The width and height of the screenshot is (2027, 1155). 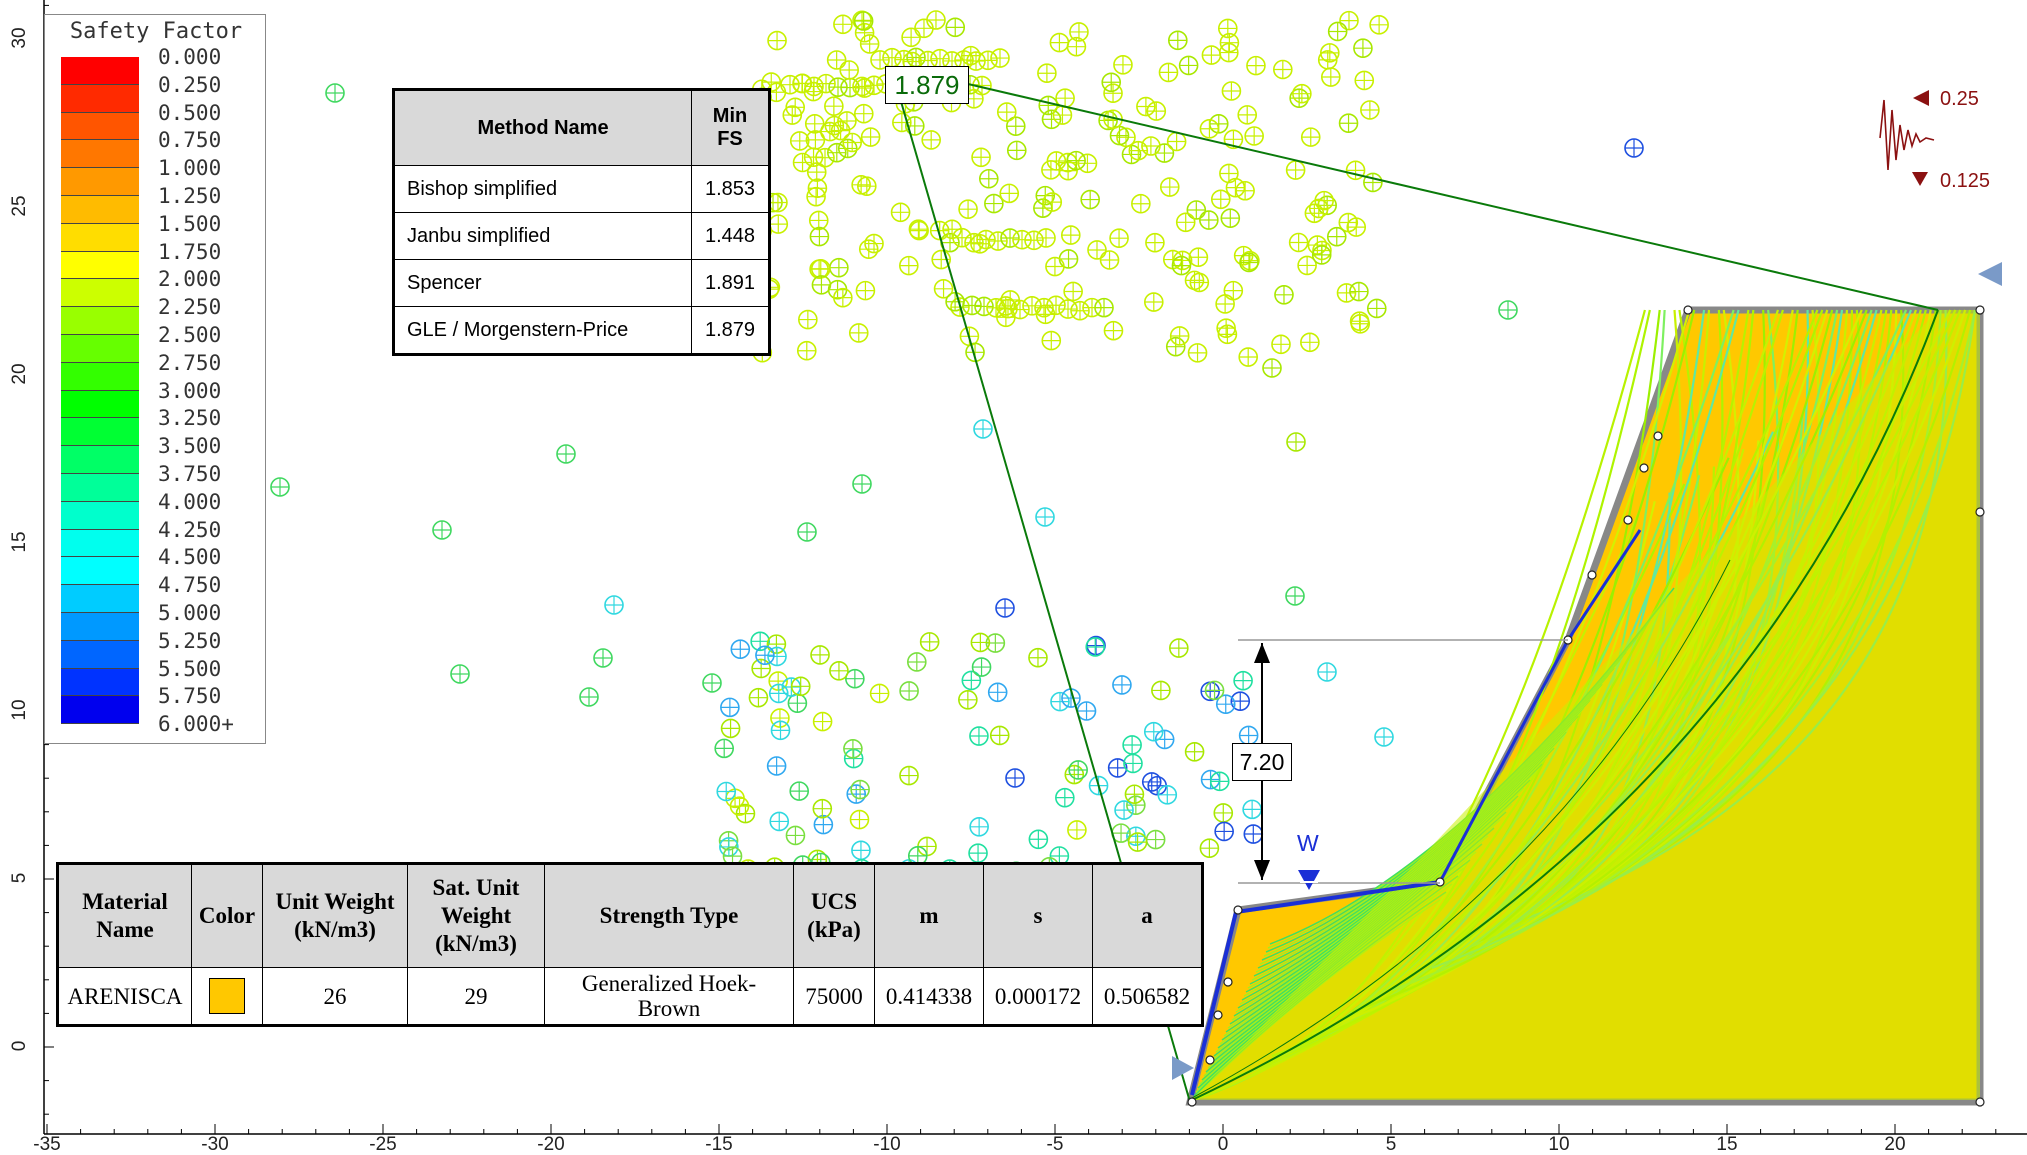 What do you see at coordinates (190, 640) in the screenshot?
I see `legend-label: 5.250` at bounding box center [190, 640].